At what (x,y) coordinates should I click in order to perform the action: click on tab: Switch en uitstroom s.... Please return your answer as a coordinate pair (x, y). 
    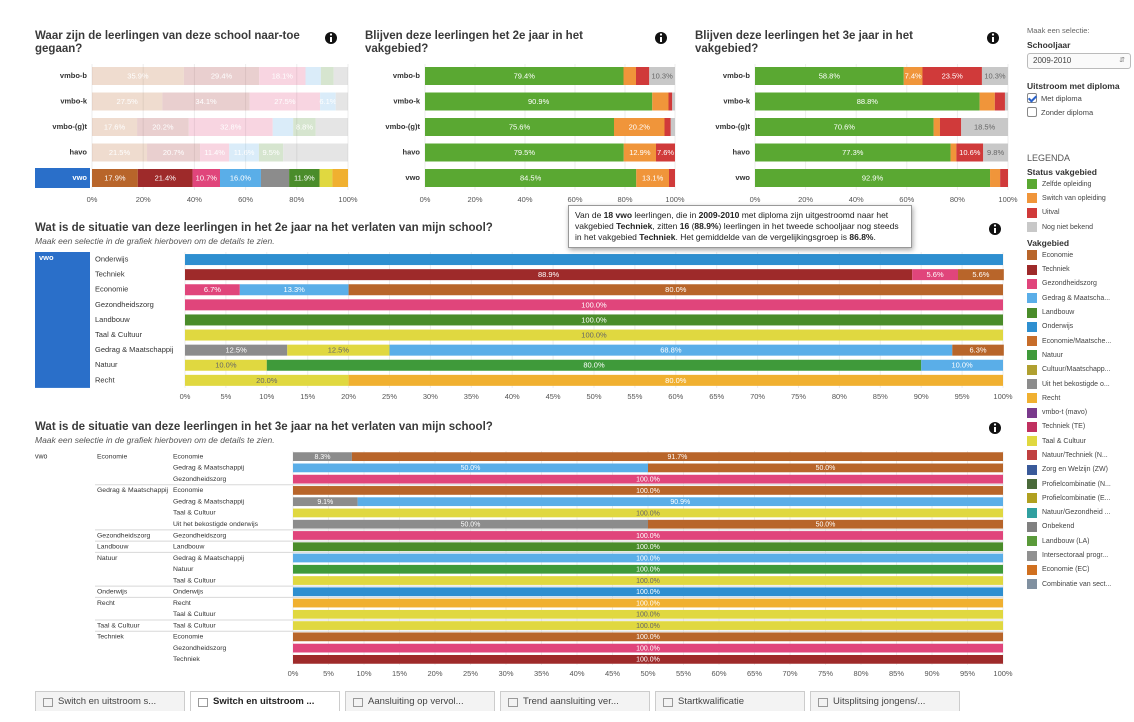
    Looking at the image, I should click on (110, 701).